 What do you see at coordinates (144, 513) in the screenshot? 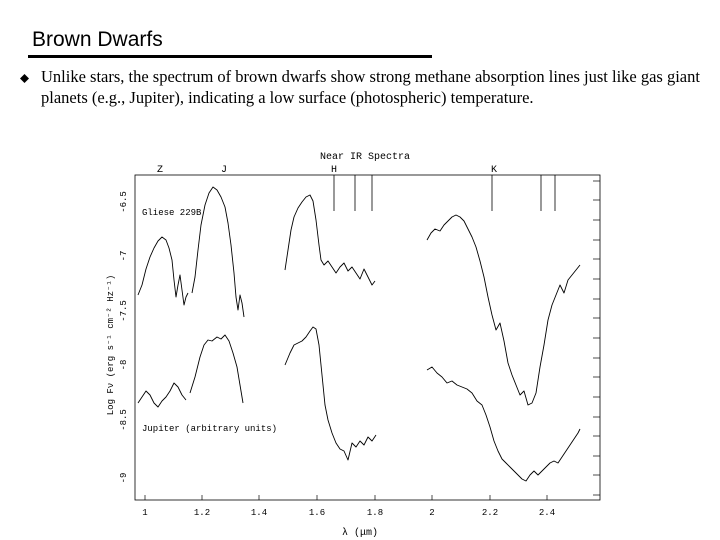
I see `x-tick-label: 1` at bounding box center [144, 513].